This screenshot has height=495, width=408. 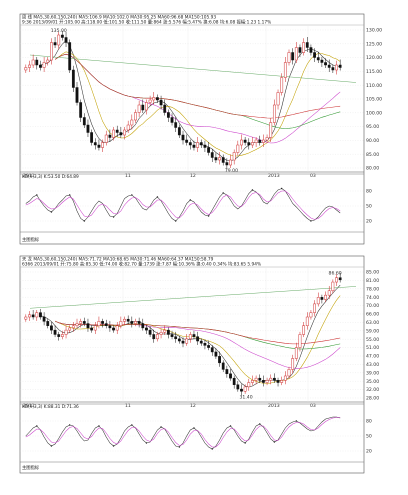 I want to click on kd-k-line, so click(x=183, y=205).